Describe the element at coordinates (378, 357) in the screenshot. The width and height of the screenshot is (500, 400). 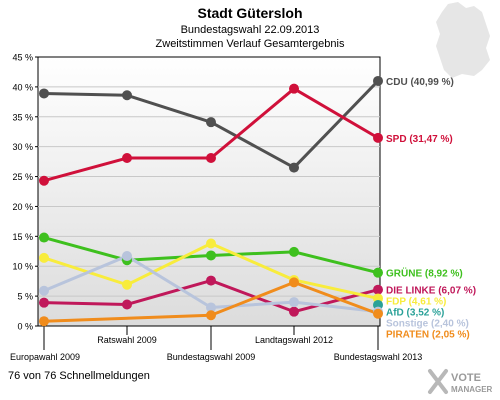
I see `x-tick-label: Bundestagswahl 2013` at that location.